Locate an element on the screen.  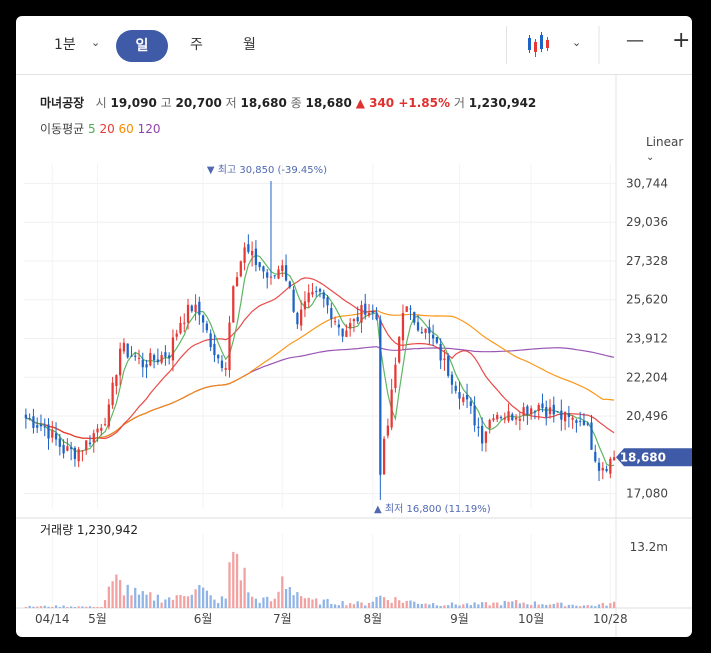
x-tick-label: 7월 is located at coordinates (282, 619).